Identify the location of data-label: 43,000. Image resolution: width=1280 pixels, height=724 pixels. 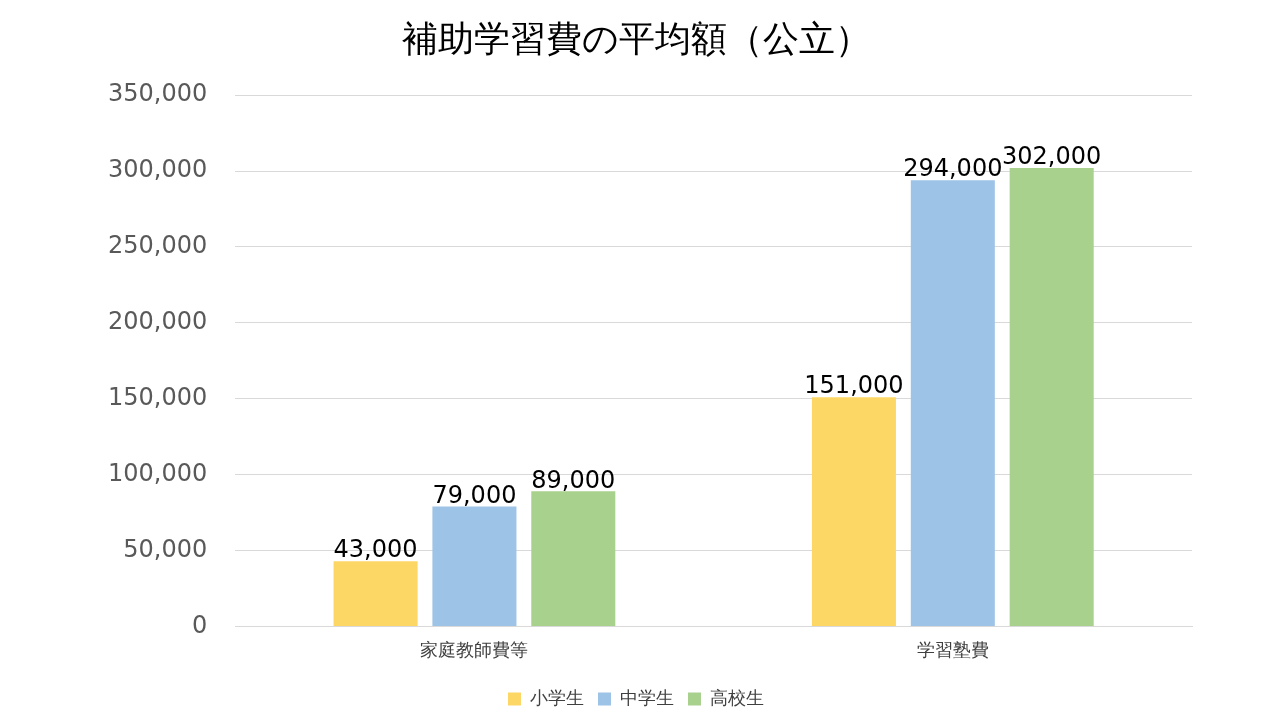
(375, 549).